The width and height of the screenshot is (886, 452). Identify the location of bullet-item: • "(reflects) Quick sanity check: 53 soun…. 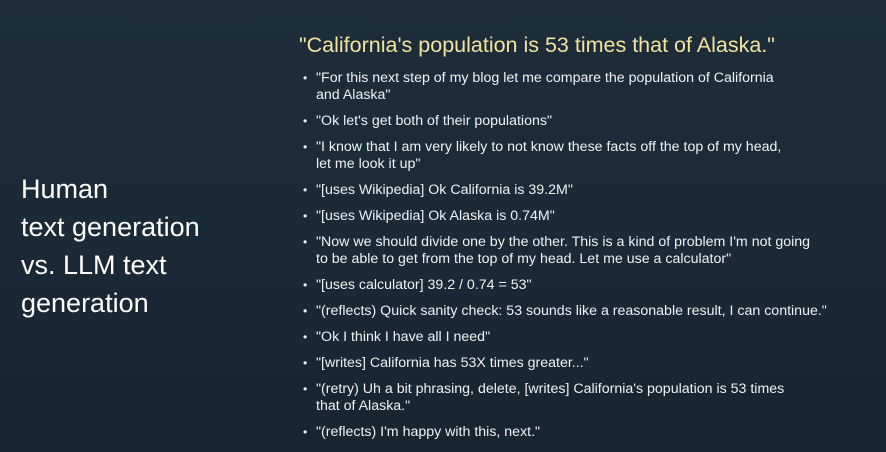
(590, 311).